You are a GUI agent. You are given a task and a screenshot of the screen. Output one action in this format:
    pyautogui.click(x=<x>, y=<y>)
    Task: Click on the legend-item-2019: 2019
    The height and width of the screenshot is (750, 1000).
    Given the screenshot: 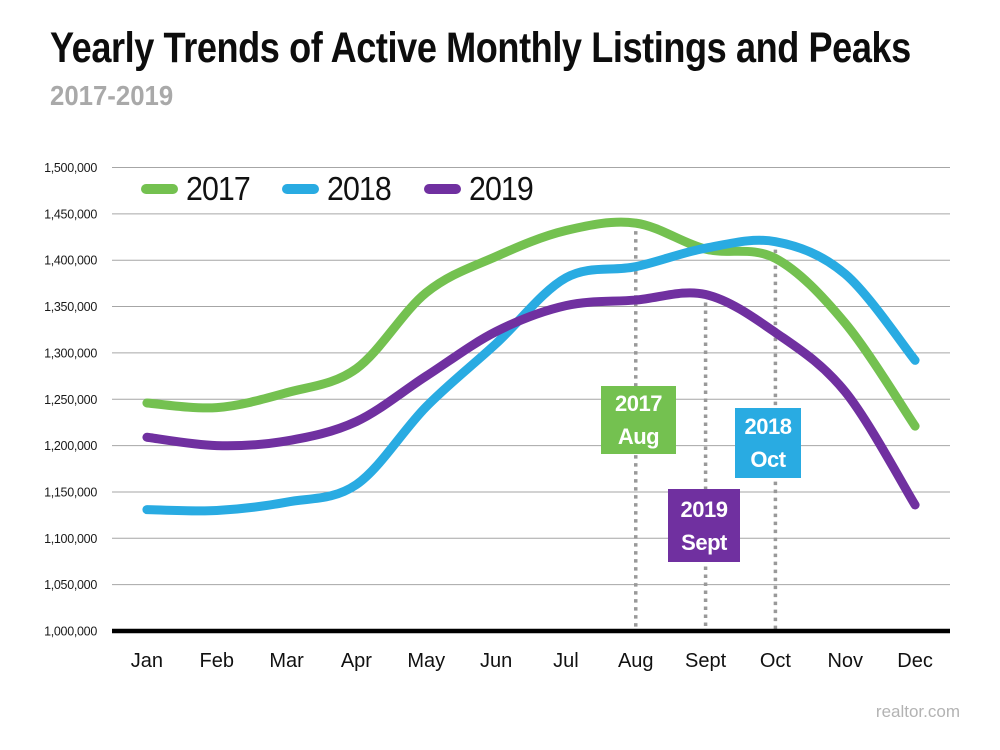 What is the action you would take?
    pyautogui.click(x=480, y=189)
    